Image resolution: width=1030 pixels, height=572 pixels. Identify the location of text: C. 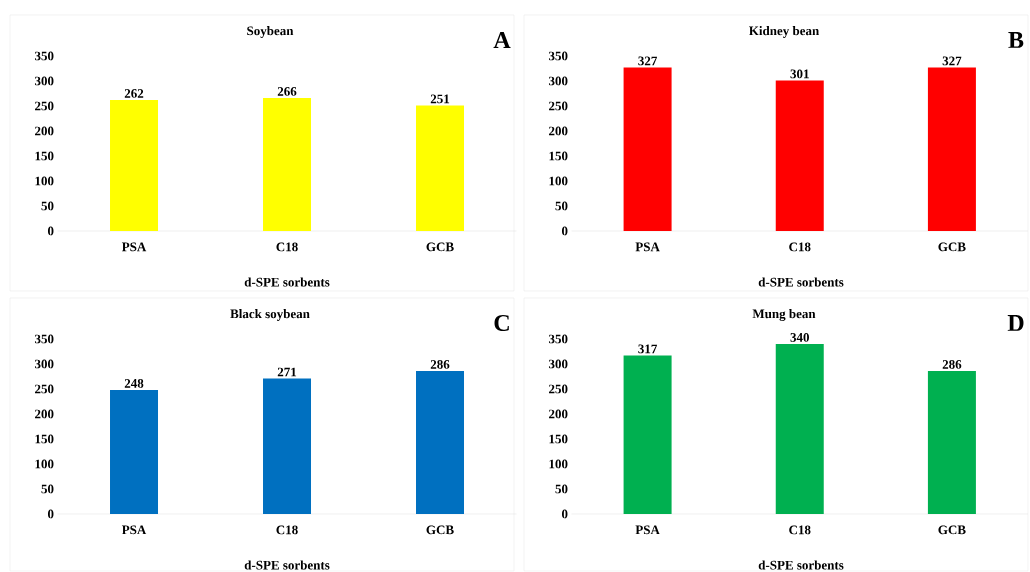
(501, 323).